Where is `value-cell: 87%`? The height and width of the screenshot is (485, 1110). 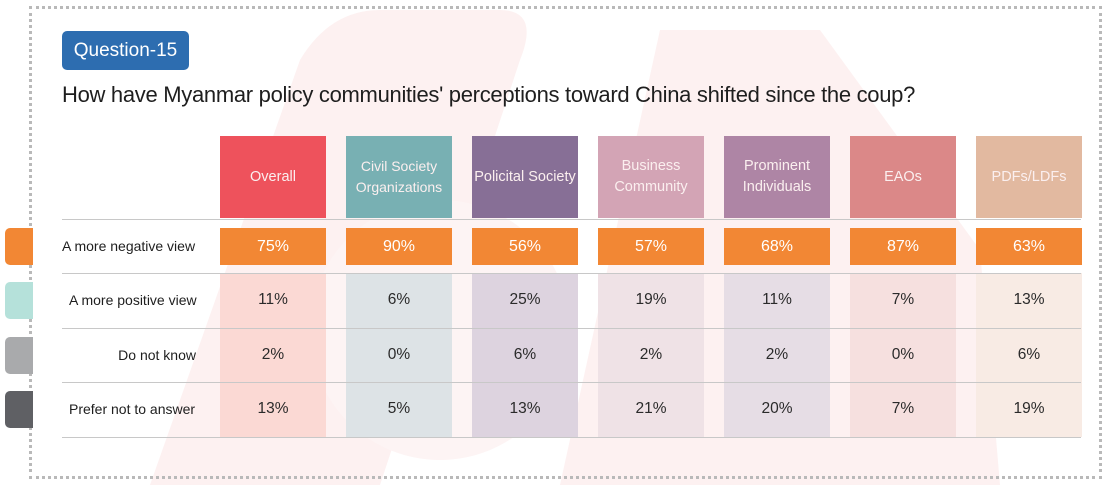 value-cell: 87% is located at coordinates (903, 246).